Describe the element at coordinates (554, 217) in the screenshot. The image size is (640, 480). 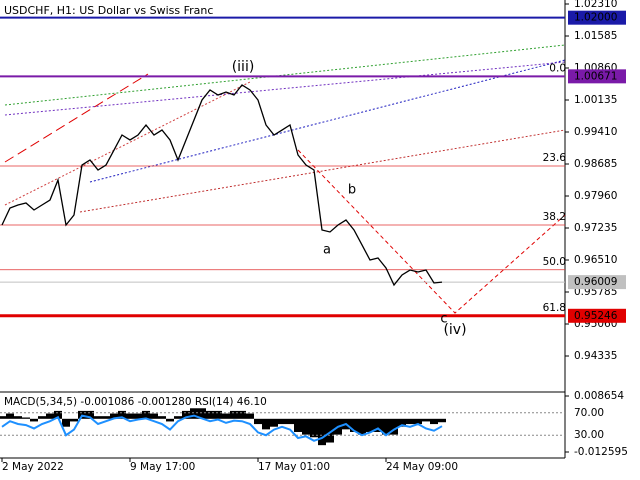
I see `fib-label: 38.2` at that location.